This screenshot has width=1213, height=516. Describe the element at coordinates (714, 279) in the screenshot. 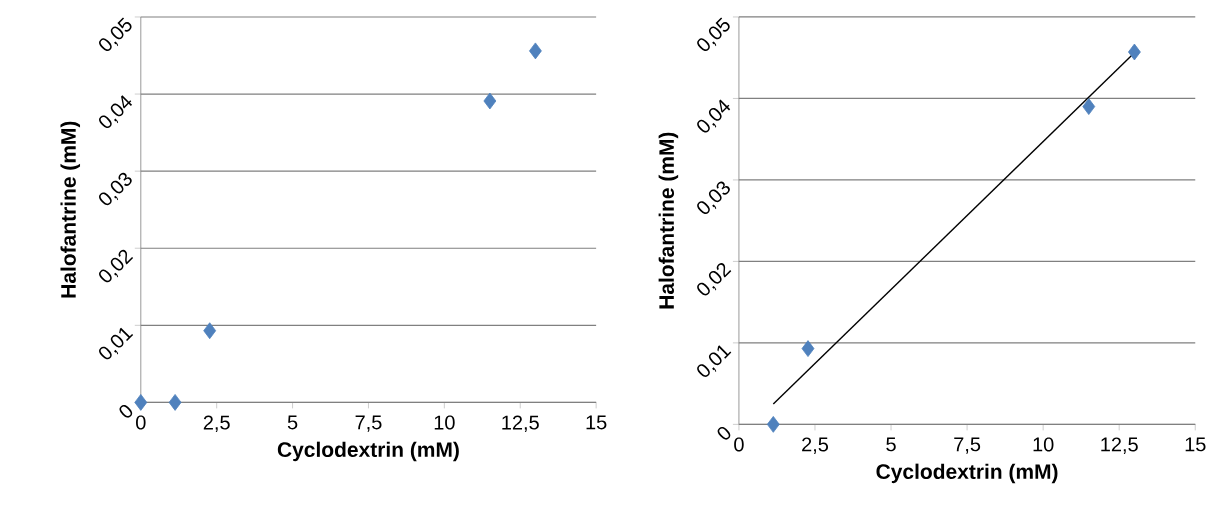

I see `y-tick-label: 0,02` at that location.